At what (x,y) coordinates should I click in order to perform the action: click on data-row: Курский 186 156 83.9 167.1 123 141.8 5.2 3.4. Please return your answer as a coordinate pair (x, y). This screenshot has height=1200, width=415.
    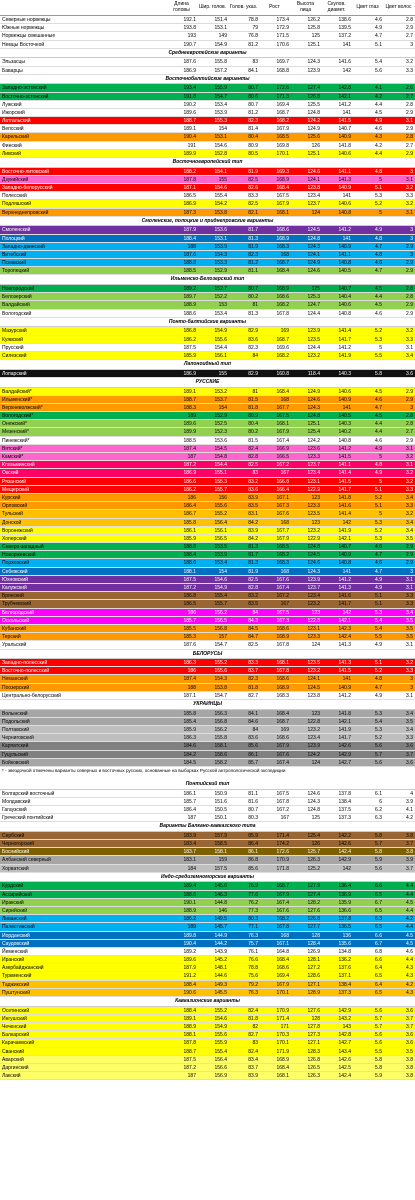
    Looking at the image, I should click on (207, 498).